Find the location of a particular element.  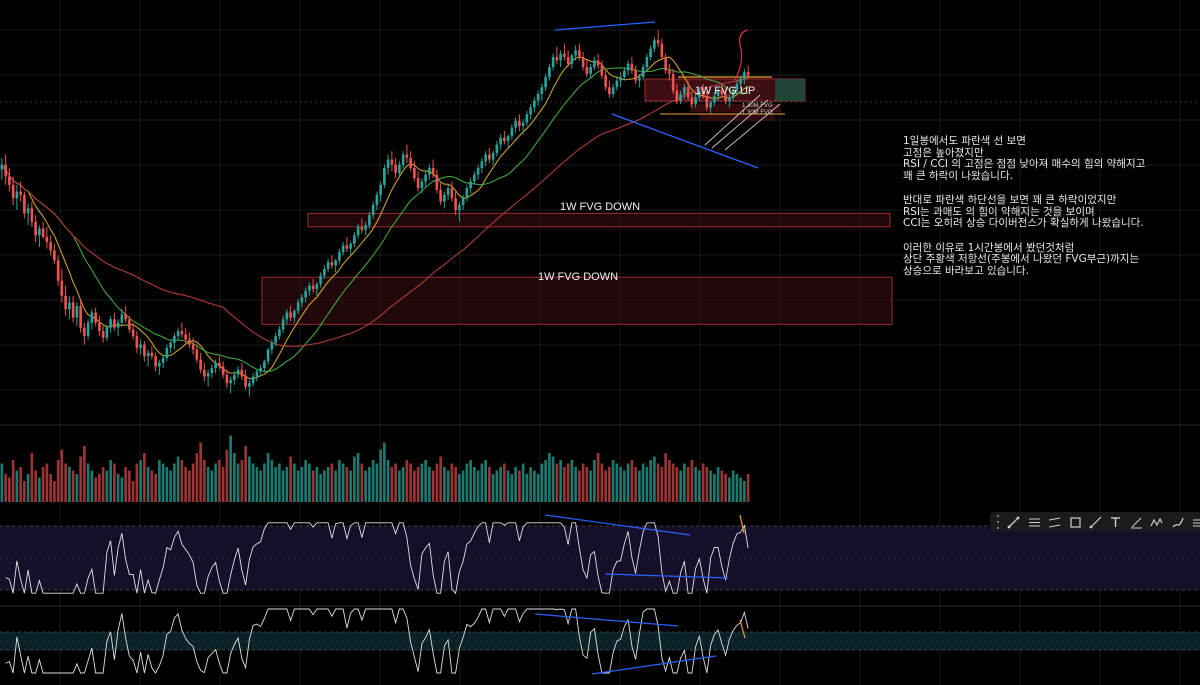

parallel-channel-icon is located at coordinates (1054, 522).